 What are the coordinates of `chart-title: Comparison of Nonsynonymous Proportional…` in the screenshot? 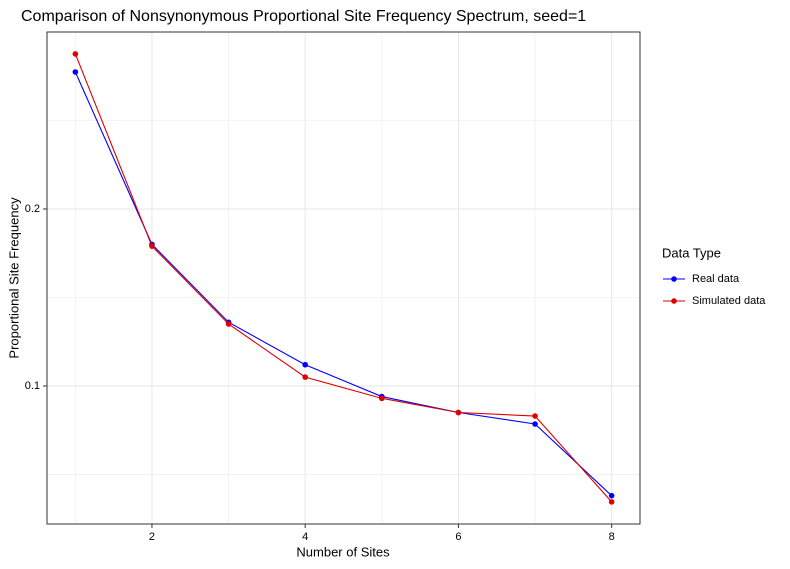 It's located at (303, 16).